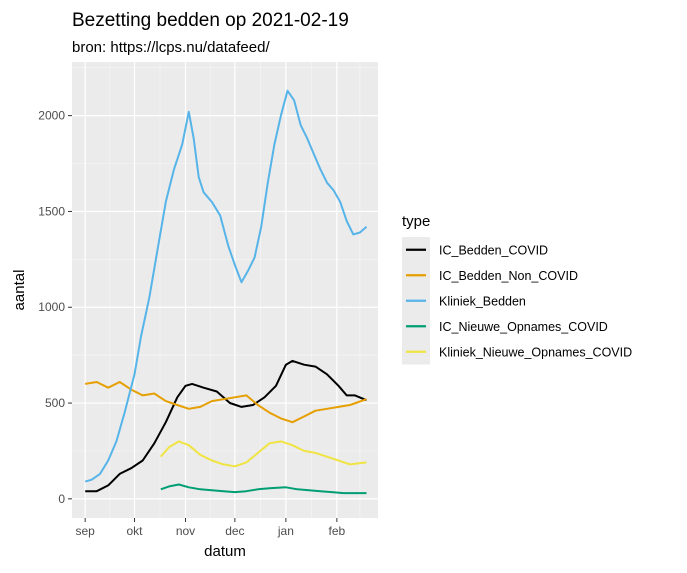 This screenshot has height=573, width=687. What do you see at coordinates (51, 211) in the screenshot?
I see `y-tick-label: 1500` at bounding box center [51, 211].